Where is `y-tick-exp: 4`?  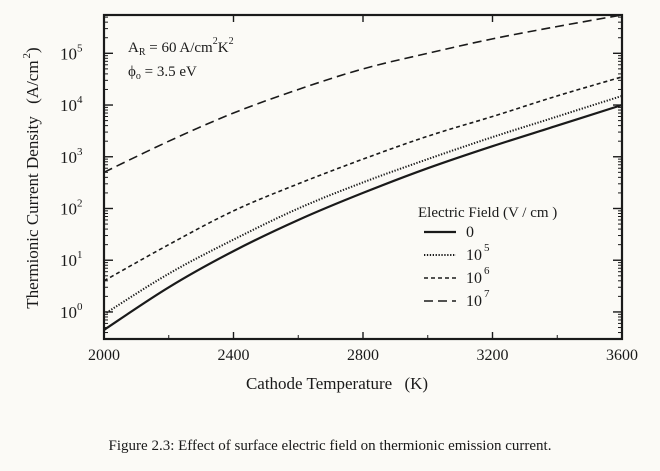
y-tick-exp: 4 is located at coordinates (80, 100).